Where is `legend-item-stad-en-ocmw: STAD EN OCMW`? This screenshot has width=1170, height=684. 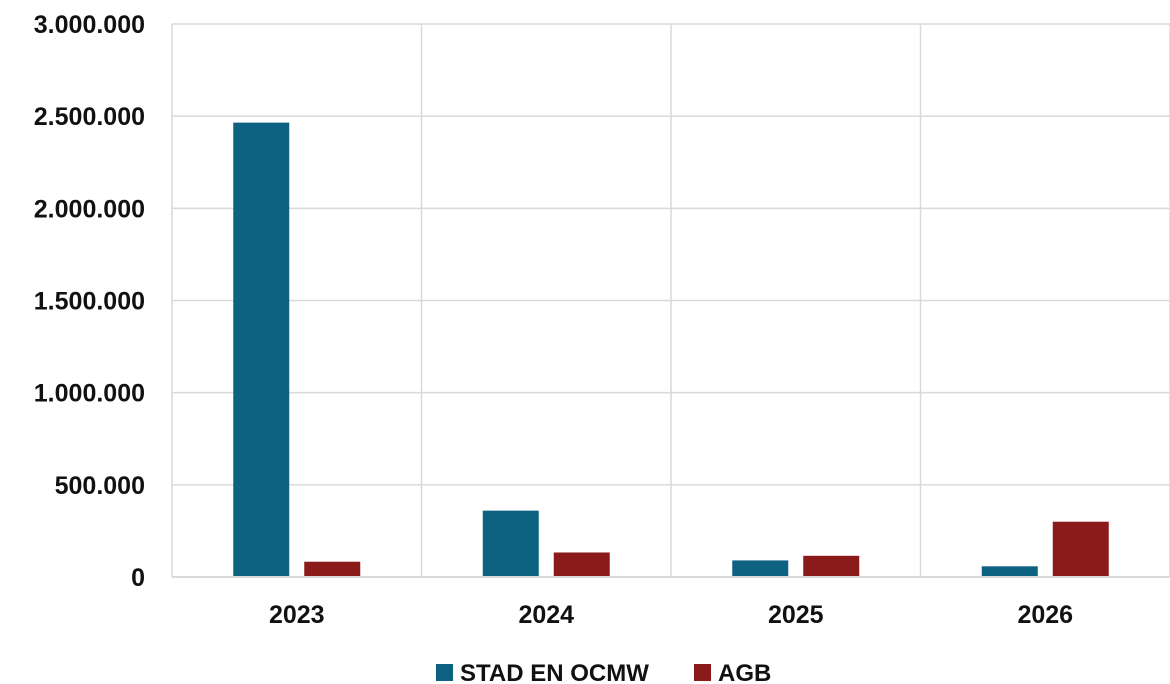 legend-item-stad-en-ocmw: STAD EN OCMW is located at coordinates (542, 672).